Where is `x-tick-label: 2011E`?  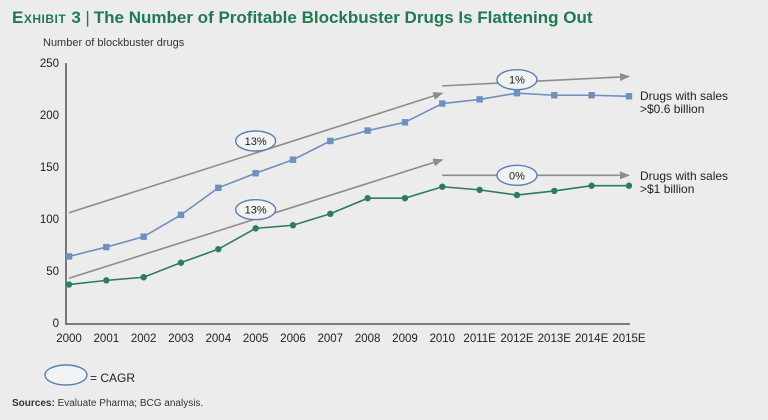
x-tick-label: 2011E is located at coordinates (479, 339).